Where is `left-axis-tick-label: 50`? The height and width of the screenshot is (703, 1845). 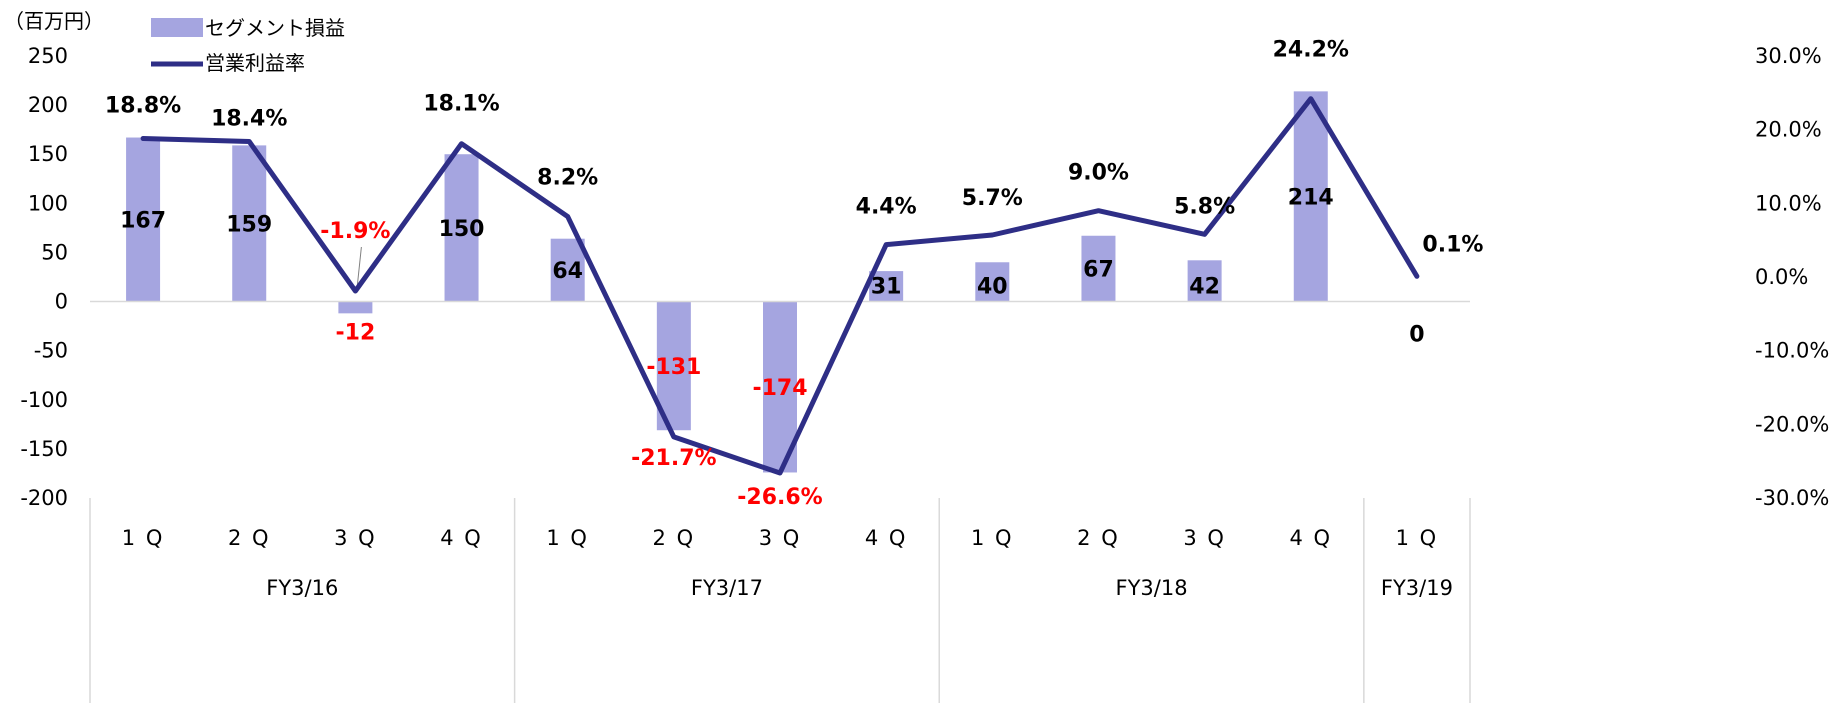 left-axis-tick-label: 50 is located at coordinates (54, 252).